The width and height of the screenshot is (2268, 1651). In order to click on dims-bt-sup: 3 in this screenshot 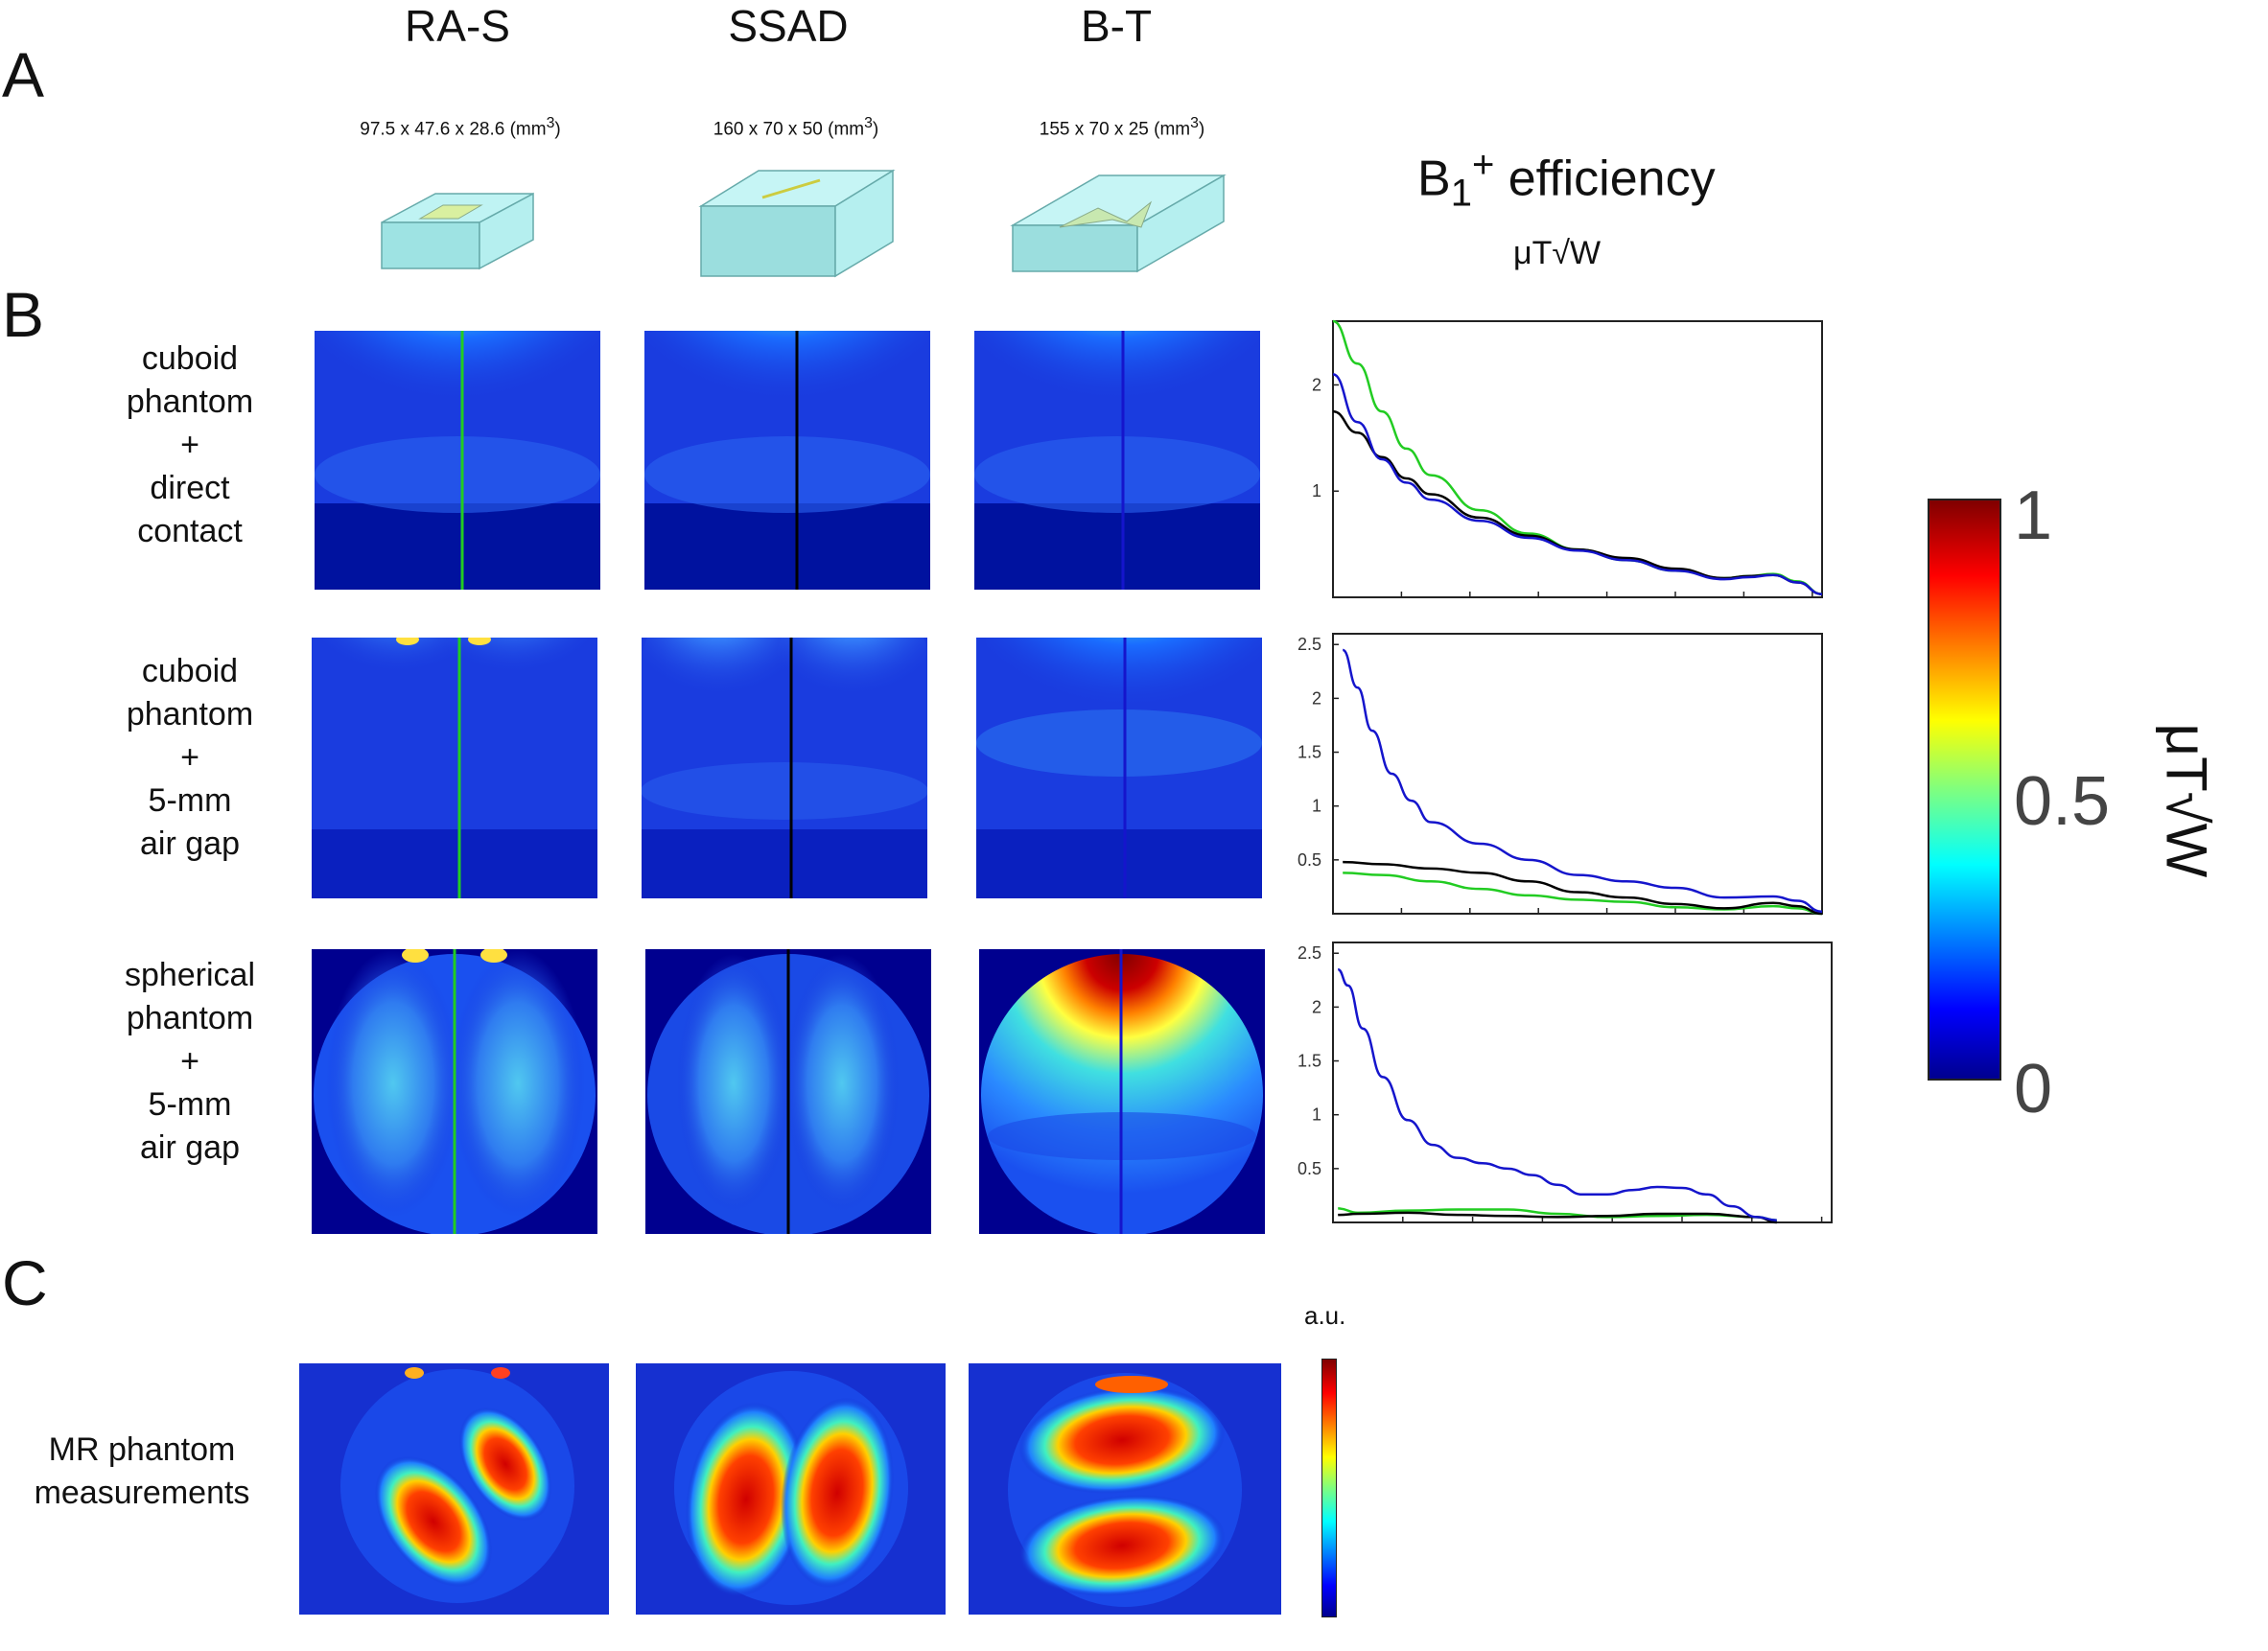, I will do `click(1194, 123)`.